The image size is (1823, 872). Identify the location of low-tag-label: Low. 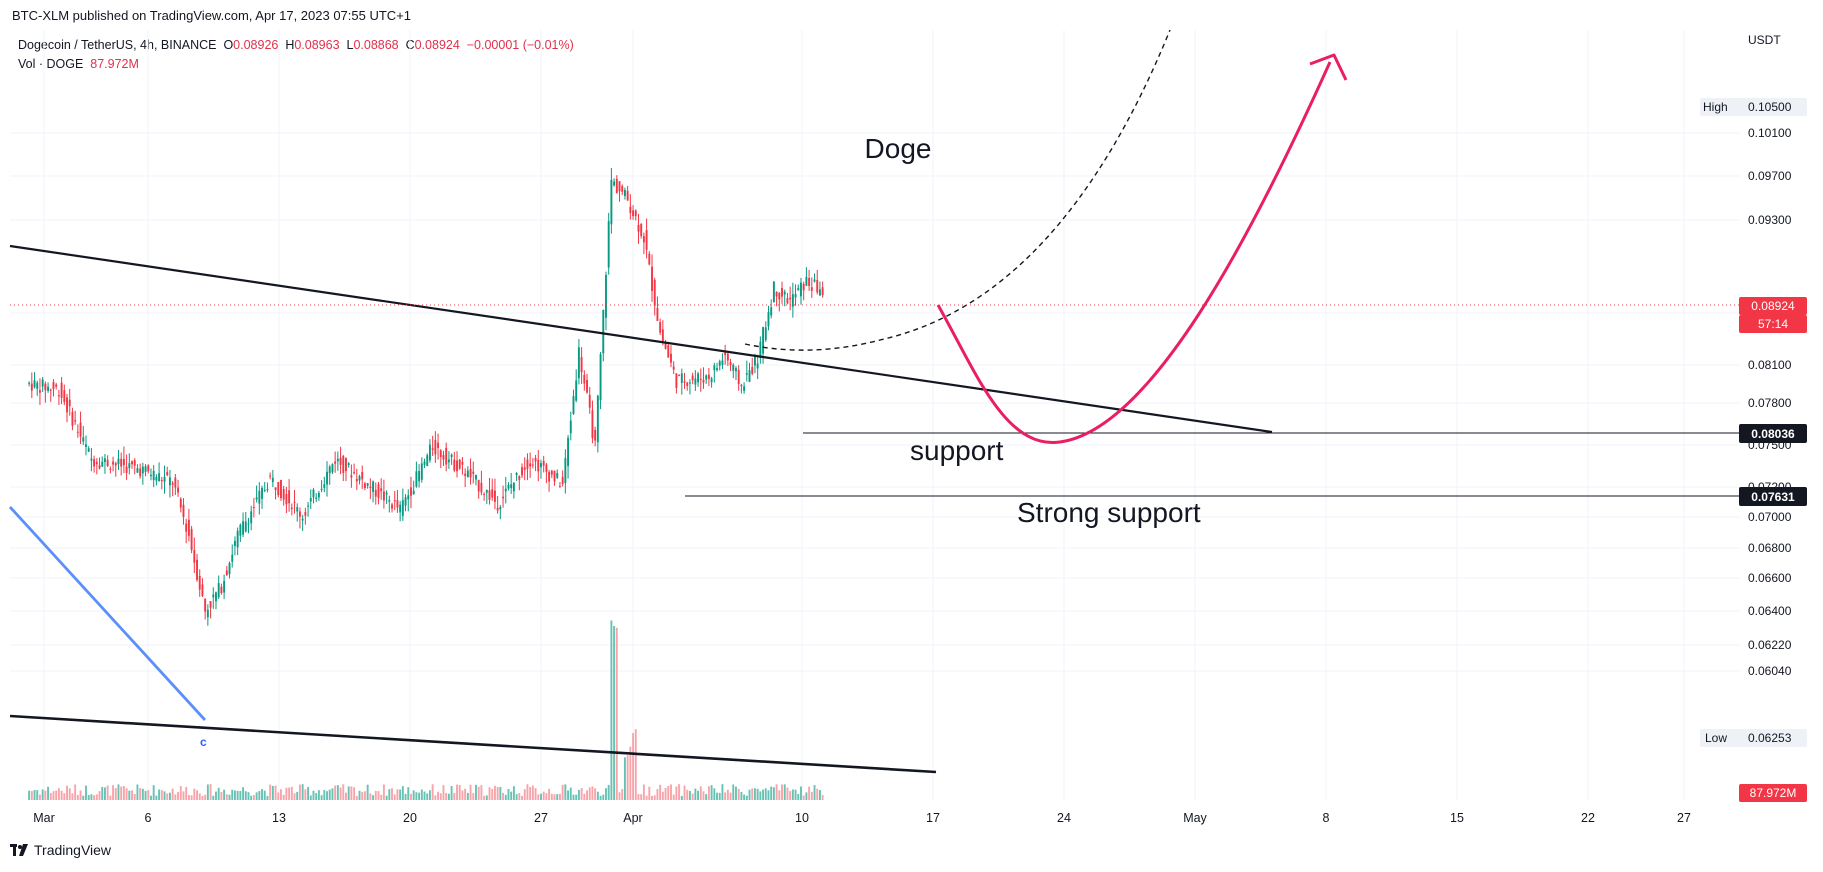
(1716, 738).